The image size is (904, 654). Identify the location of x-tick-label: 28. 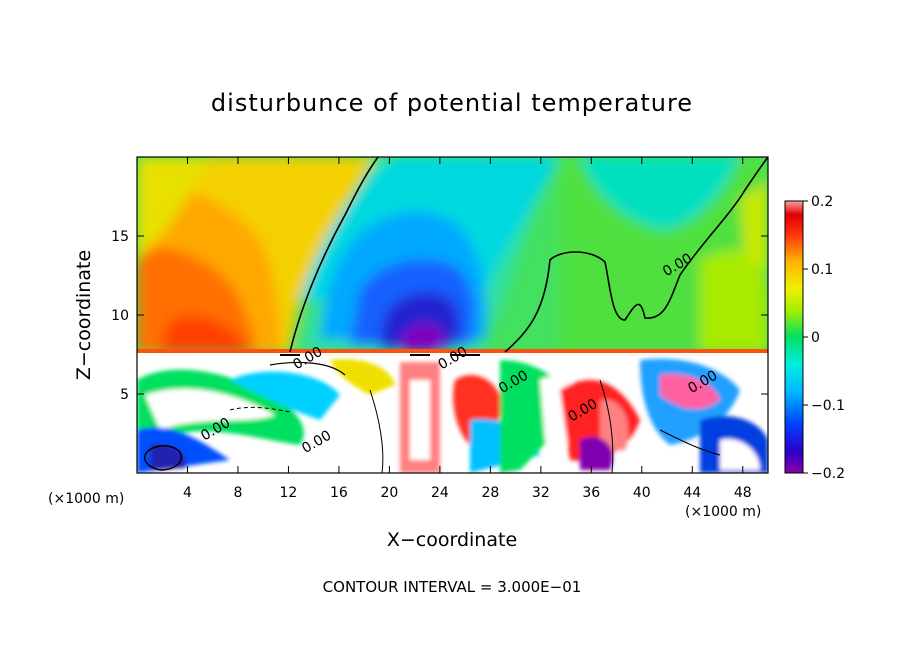
(490, 493).